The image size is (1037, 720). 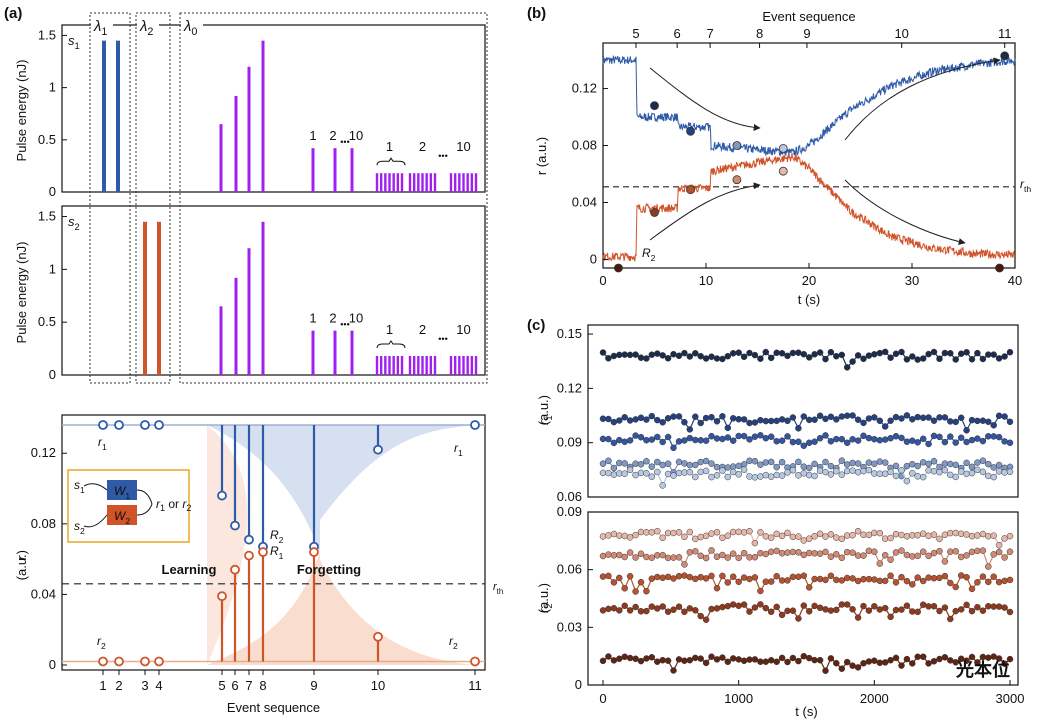 I want to click on c-top-frame, so click(x=803, y=411).